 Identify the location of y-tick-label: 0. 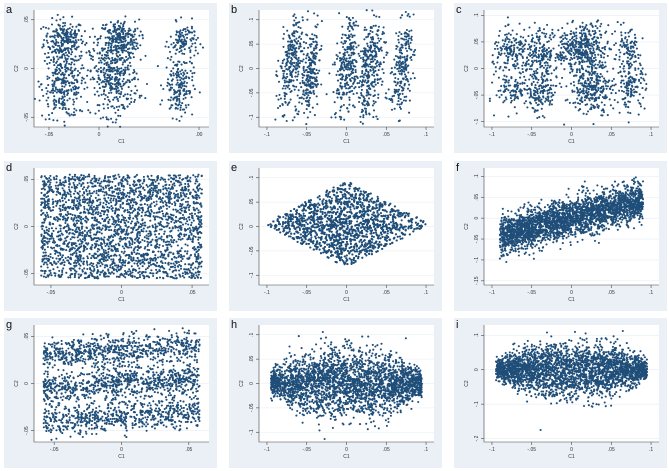
(252, 68).